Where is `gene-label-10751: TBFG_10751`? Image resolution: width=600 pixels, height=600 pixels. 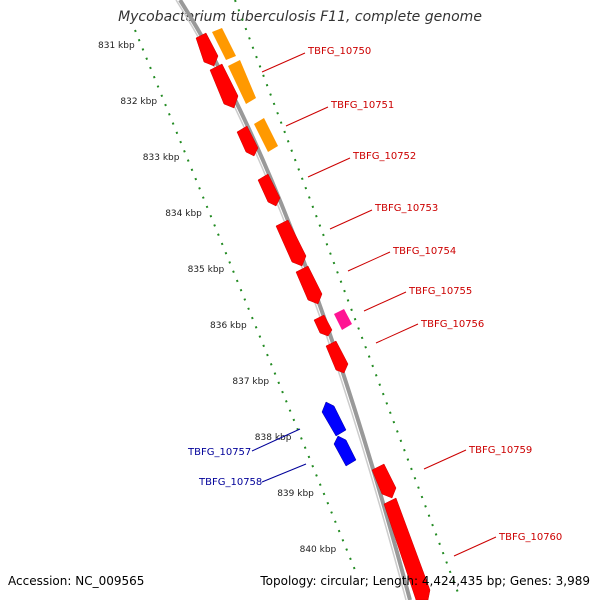
gene-label-10751: TBFG_10751 is located at coordinates (362, 105).